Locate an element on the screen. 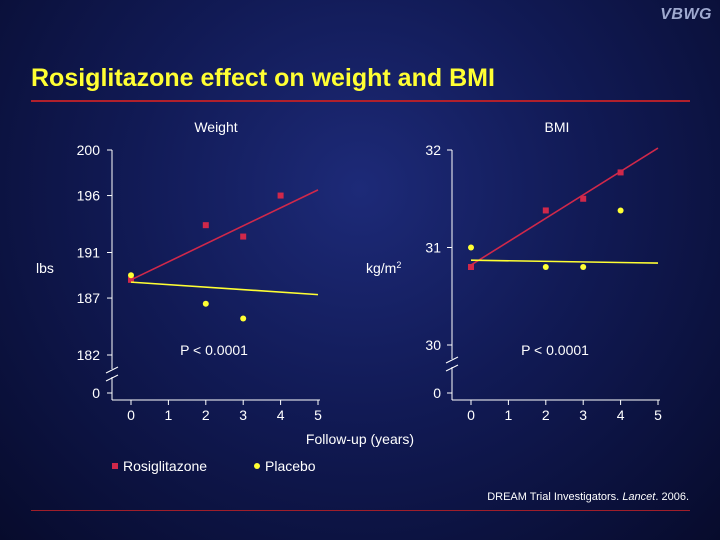 The image size is (720, 540). weight-y-tick-label: 196 is located at coordinates (89, 196).